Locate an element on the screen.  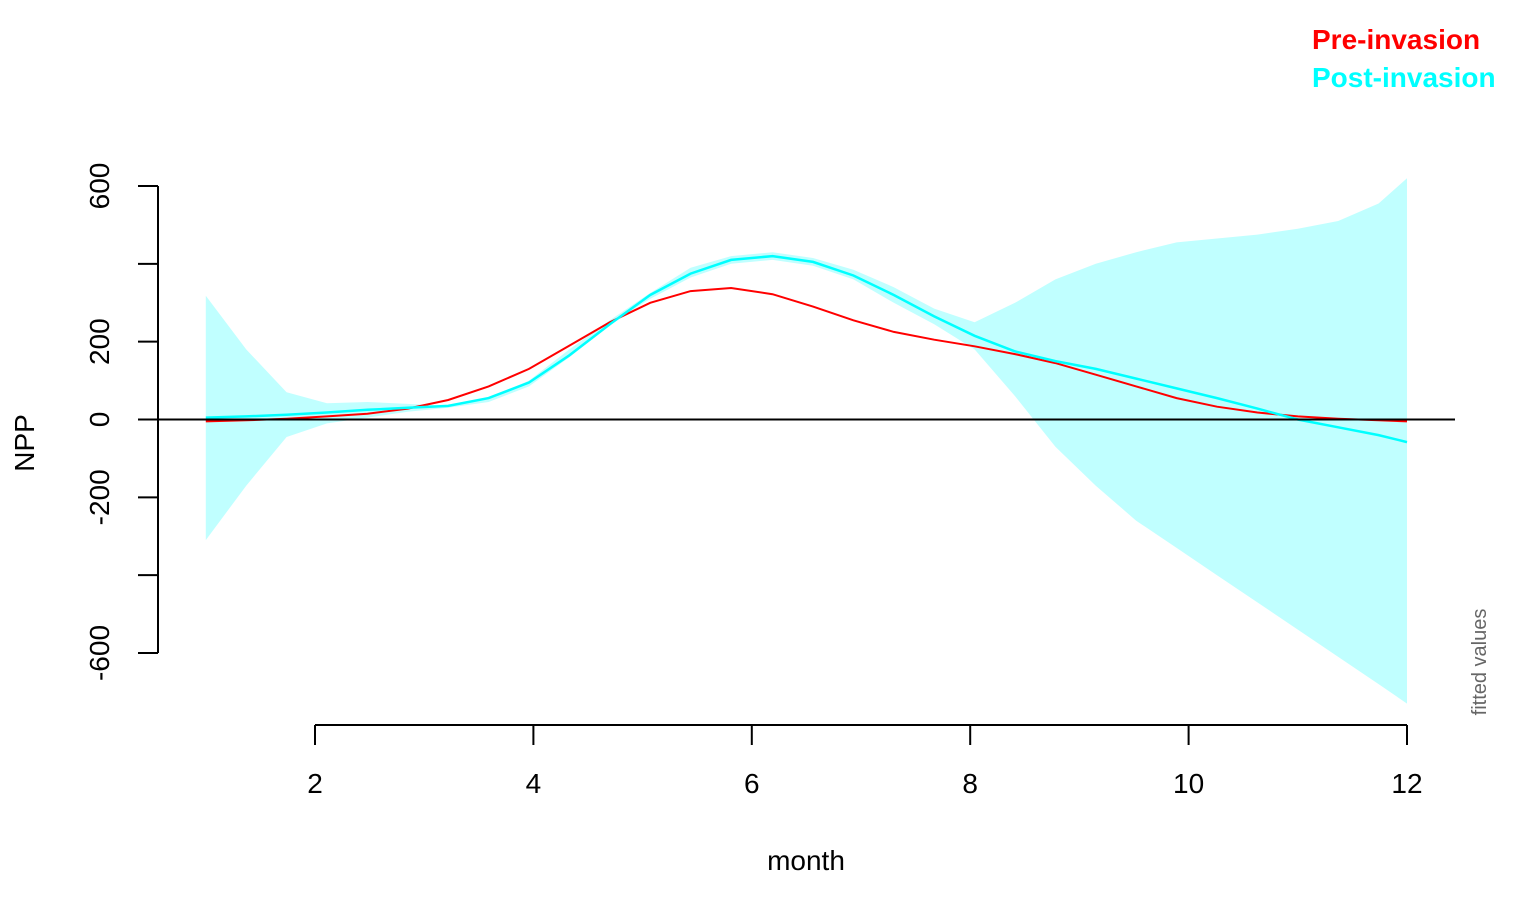
legend-post-invasion: Post-invasion is located at coordinates (1404, 77).